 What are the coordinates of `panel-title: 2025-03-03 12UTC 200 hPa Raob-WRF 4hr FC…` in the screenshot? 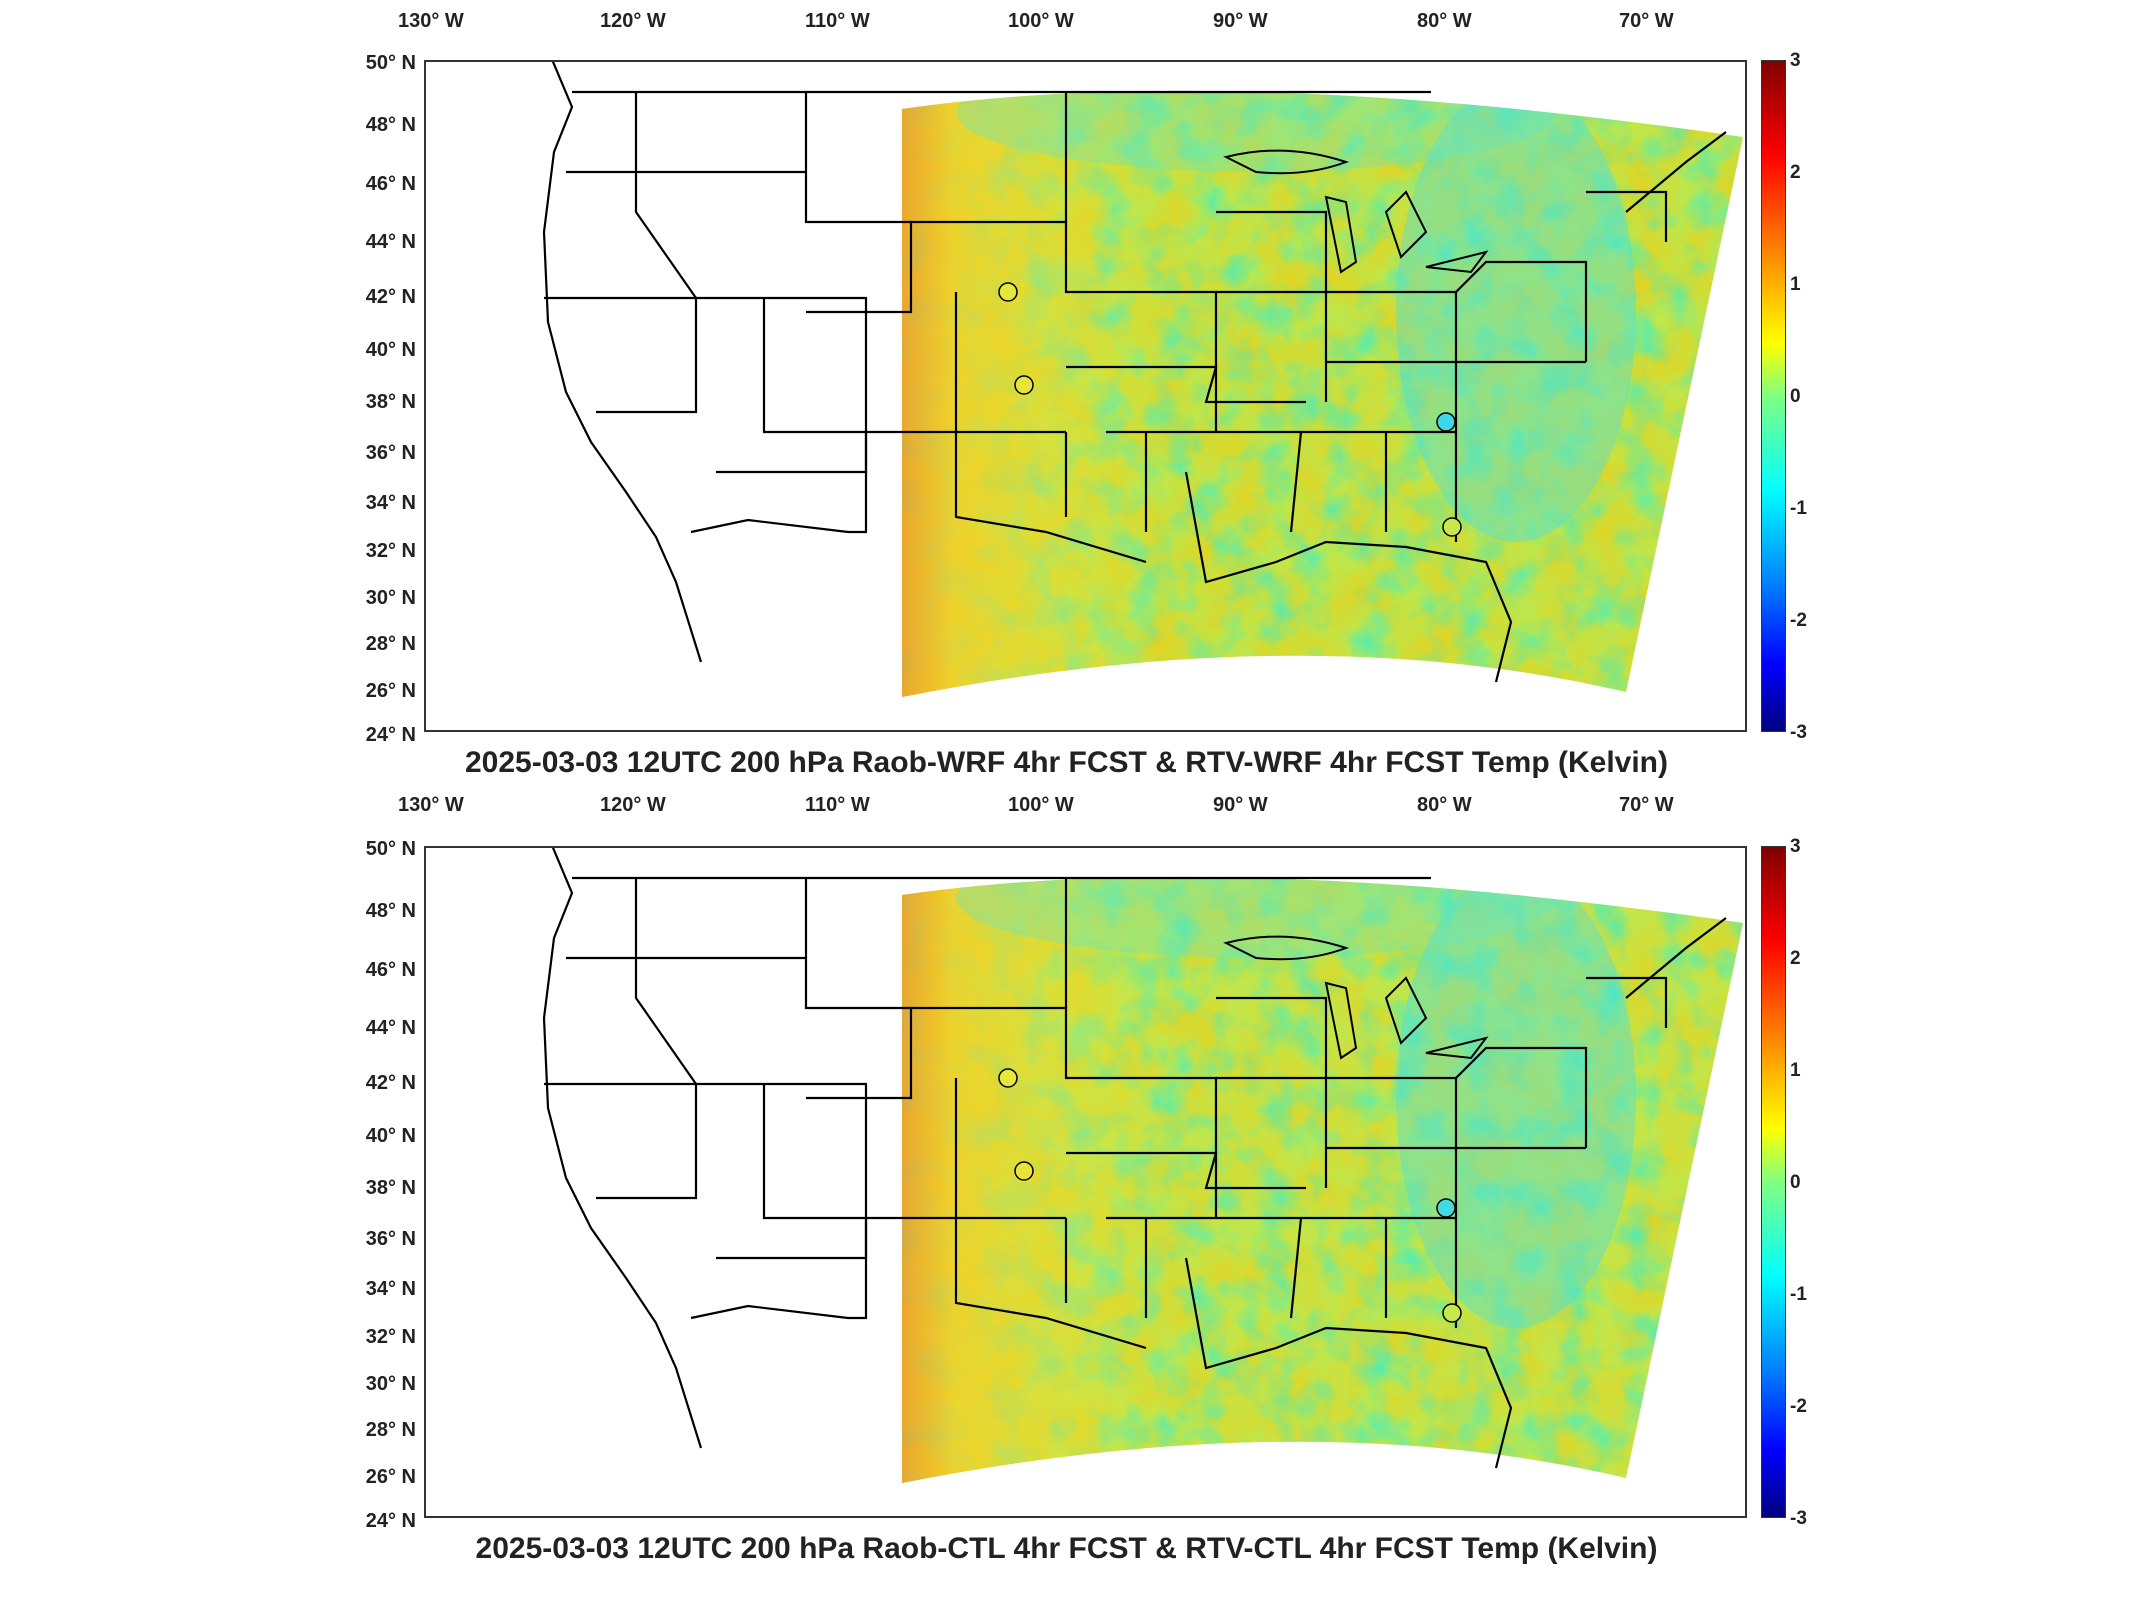 It's located at (1066, 762).